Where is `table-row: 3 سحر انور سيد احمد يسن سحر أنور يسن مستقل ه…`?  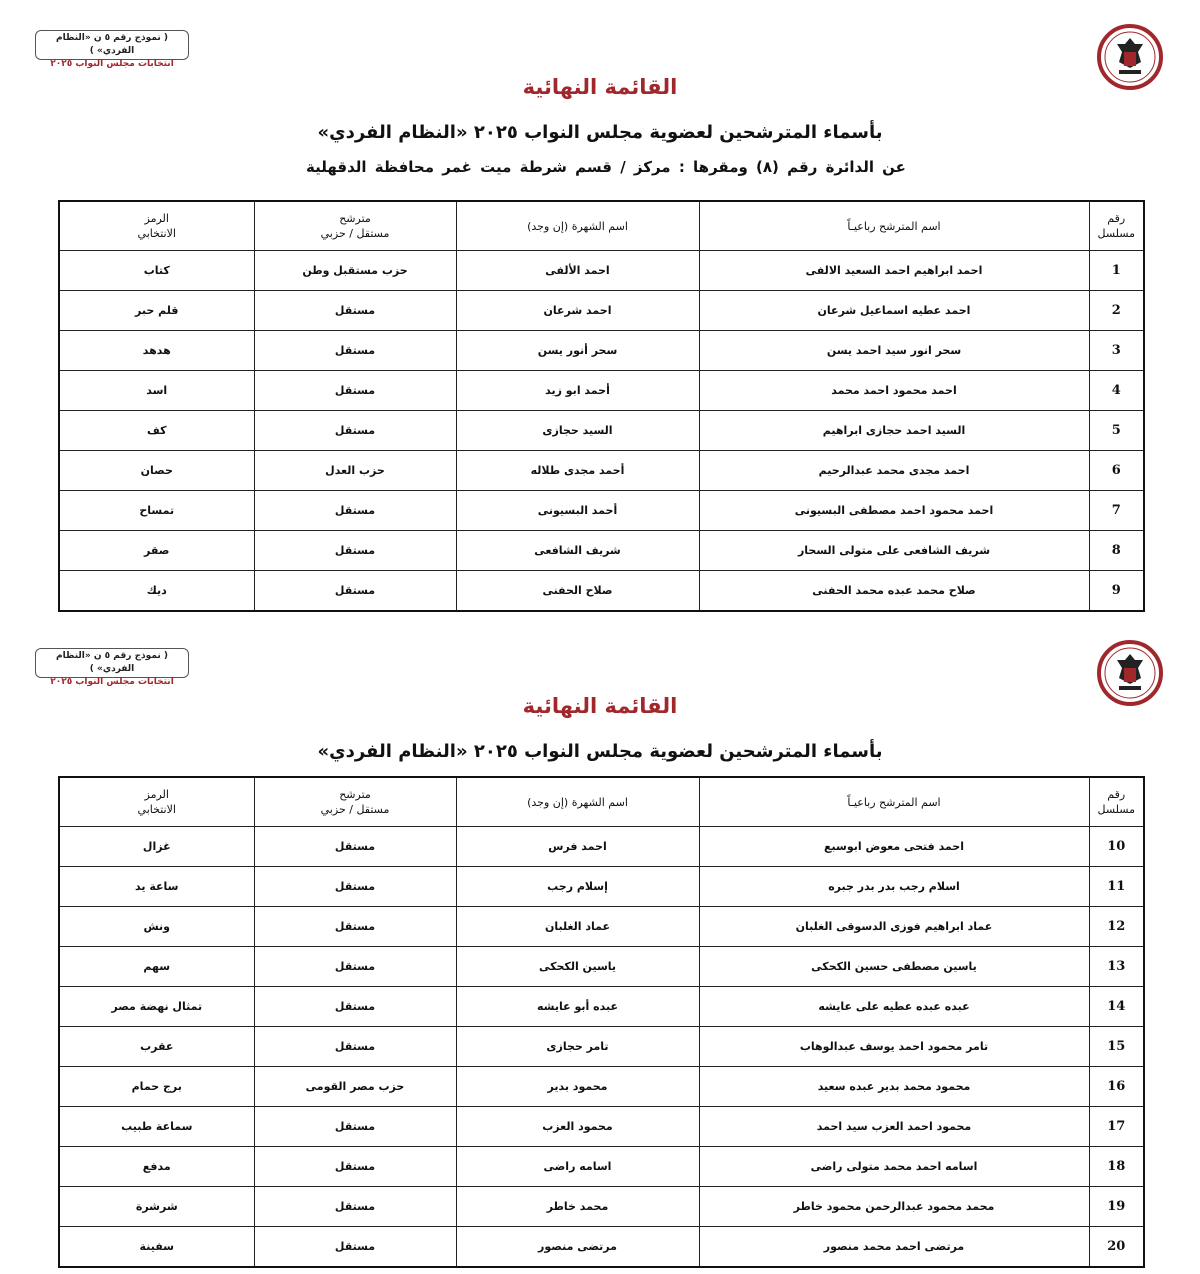 table-row: 3 سحر انور سيد احمد يسن سحر أنور يسن مستقل ه… is located at coordinates (601, 350).